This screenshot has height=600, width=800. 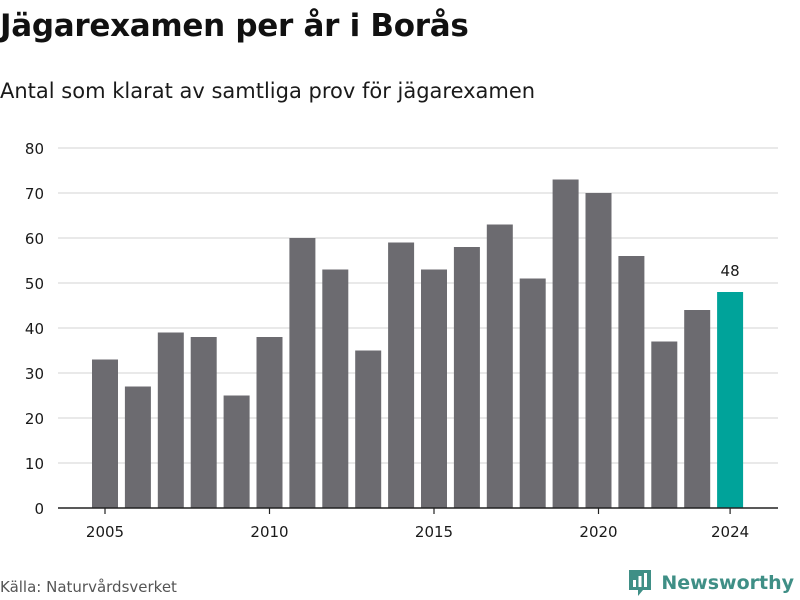 I want to click on x-tick-label: 2024, so click(x=730, y=532).